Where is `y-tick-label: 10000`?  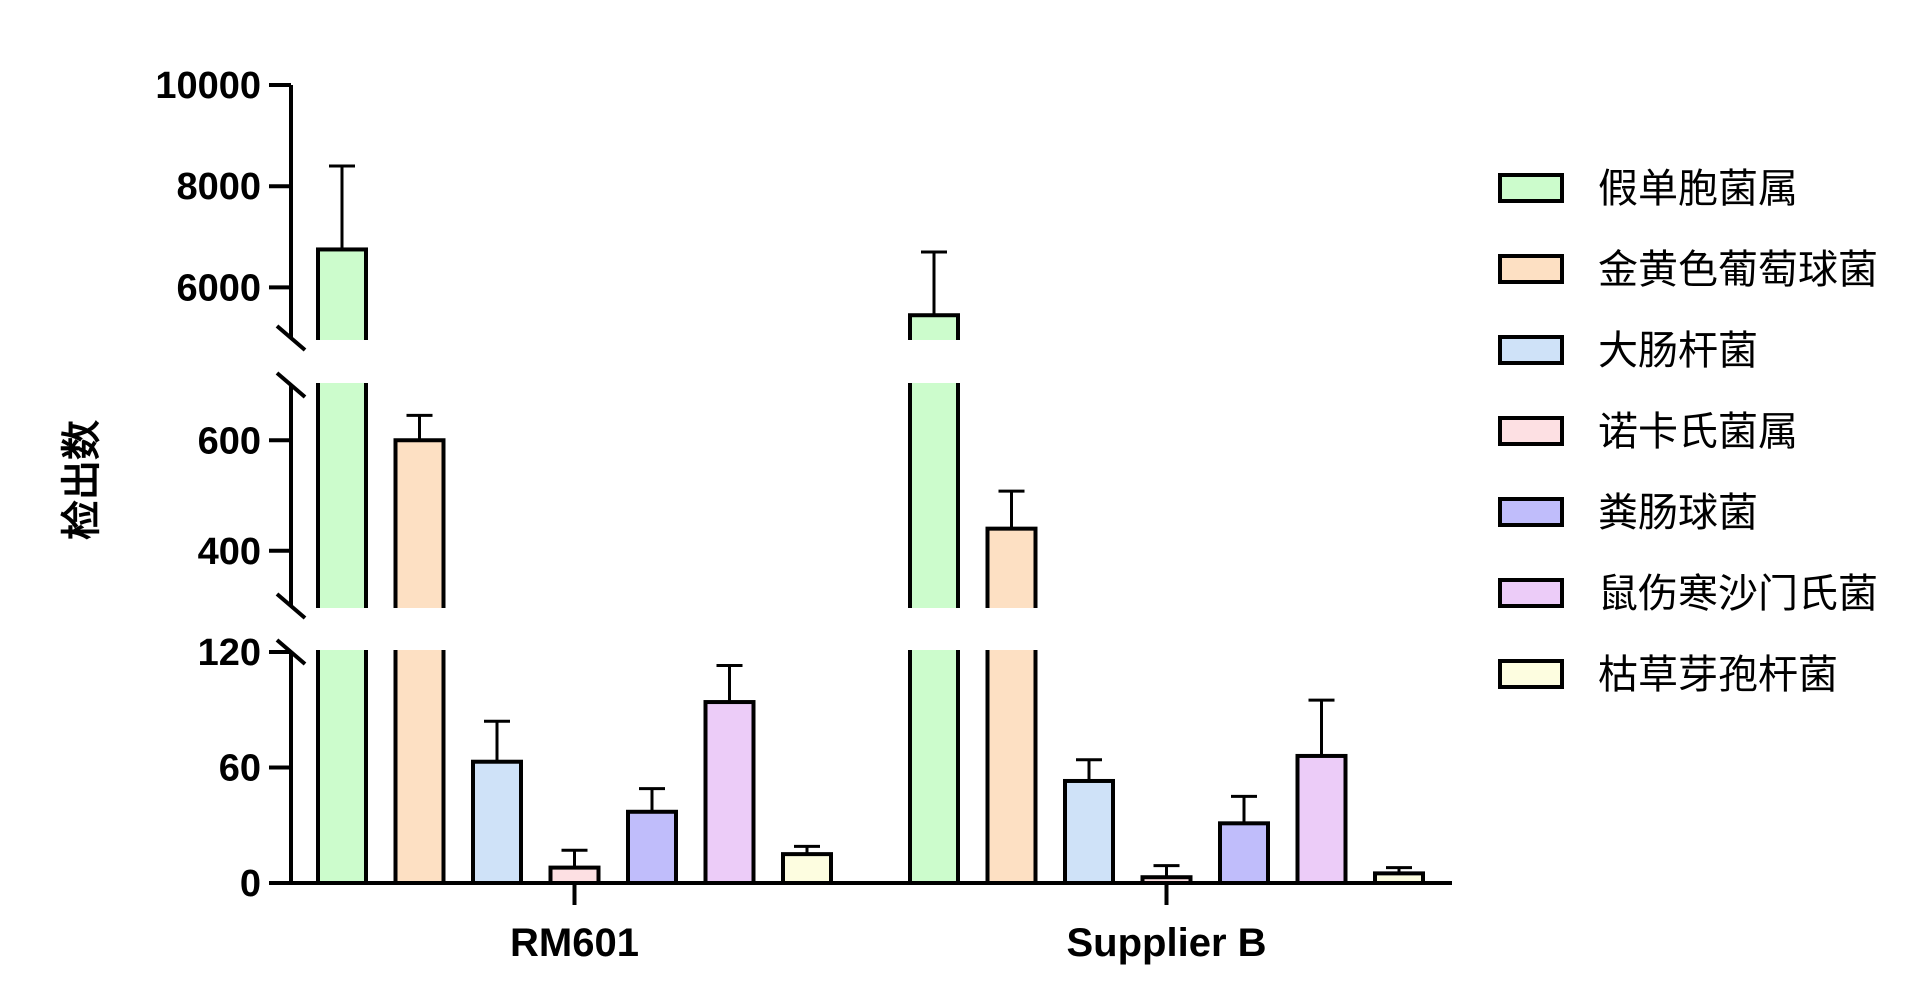
y-tick-label: 10000 is located at coordinates (208, 86).